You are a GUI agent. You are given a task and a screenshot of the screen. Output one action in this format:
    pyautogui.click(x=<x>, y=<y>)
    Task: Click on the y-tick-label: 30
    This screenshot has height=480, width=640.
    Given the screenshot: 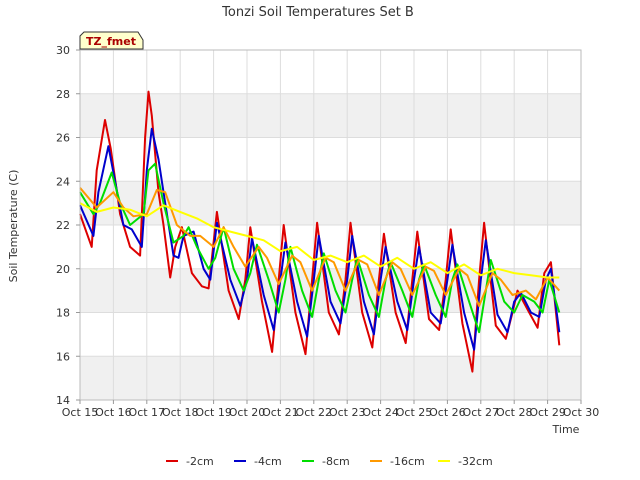 What is the action you would take?
    pyautogui.click(x=63, y=50)
    